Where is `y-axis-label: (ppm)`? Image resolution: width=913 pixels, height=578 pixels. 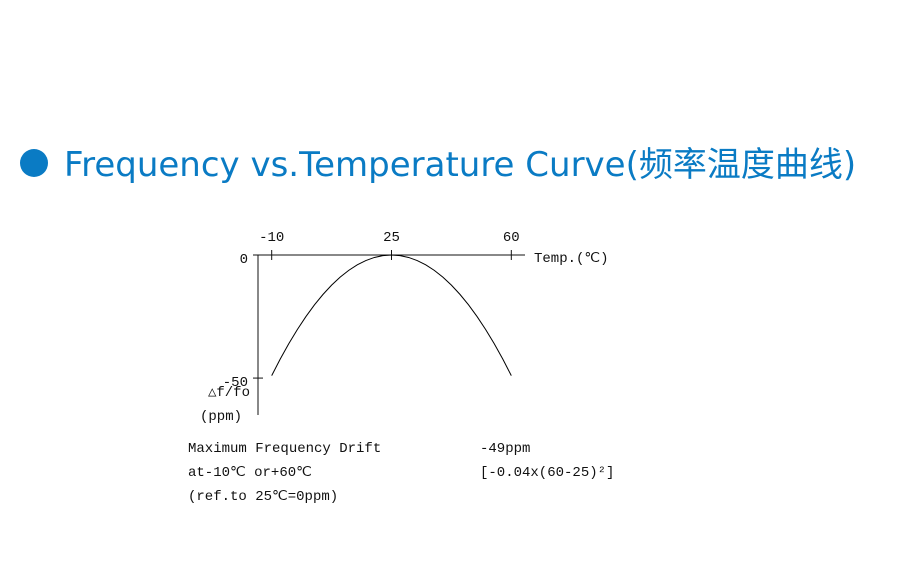 y-axis-label: (ppm) is located at coordinates (221, 417).